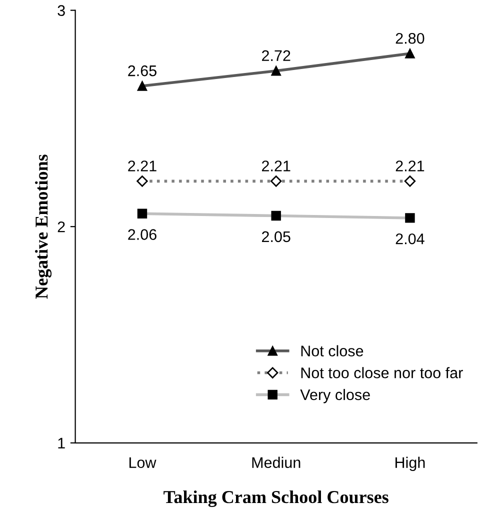 The height and width of the screenshot is (515, 502). What do you see at coordinates (142, 462) in the screenshot?
I see `x-tick-label: Low` at bounding box center [142, 462].